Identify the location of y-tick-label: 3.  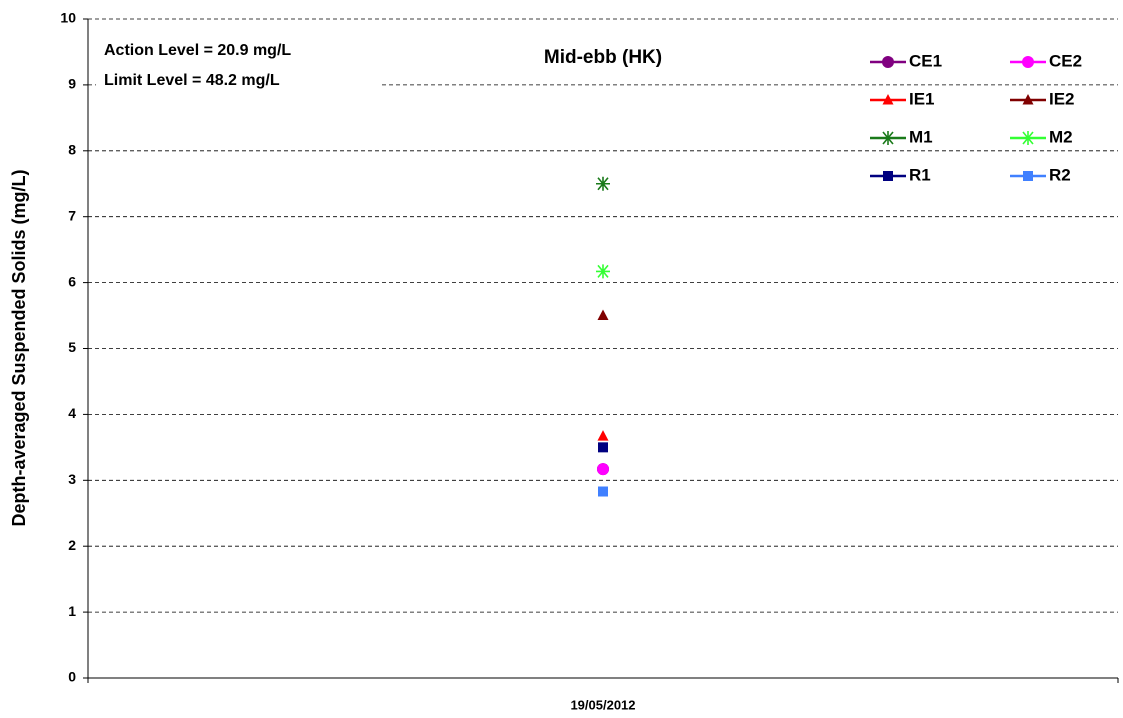
(72, 479).